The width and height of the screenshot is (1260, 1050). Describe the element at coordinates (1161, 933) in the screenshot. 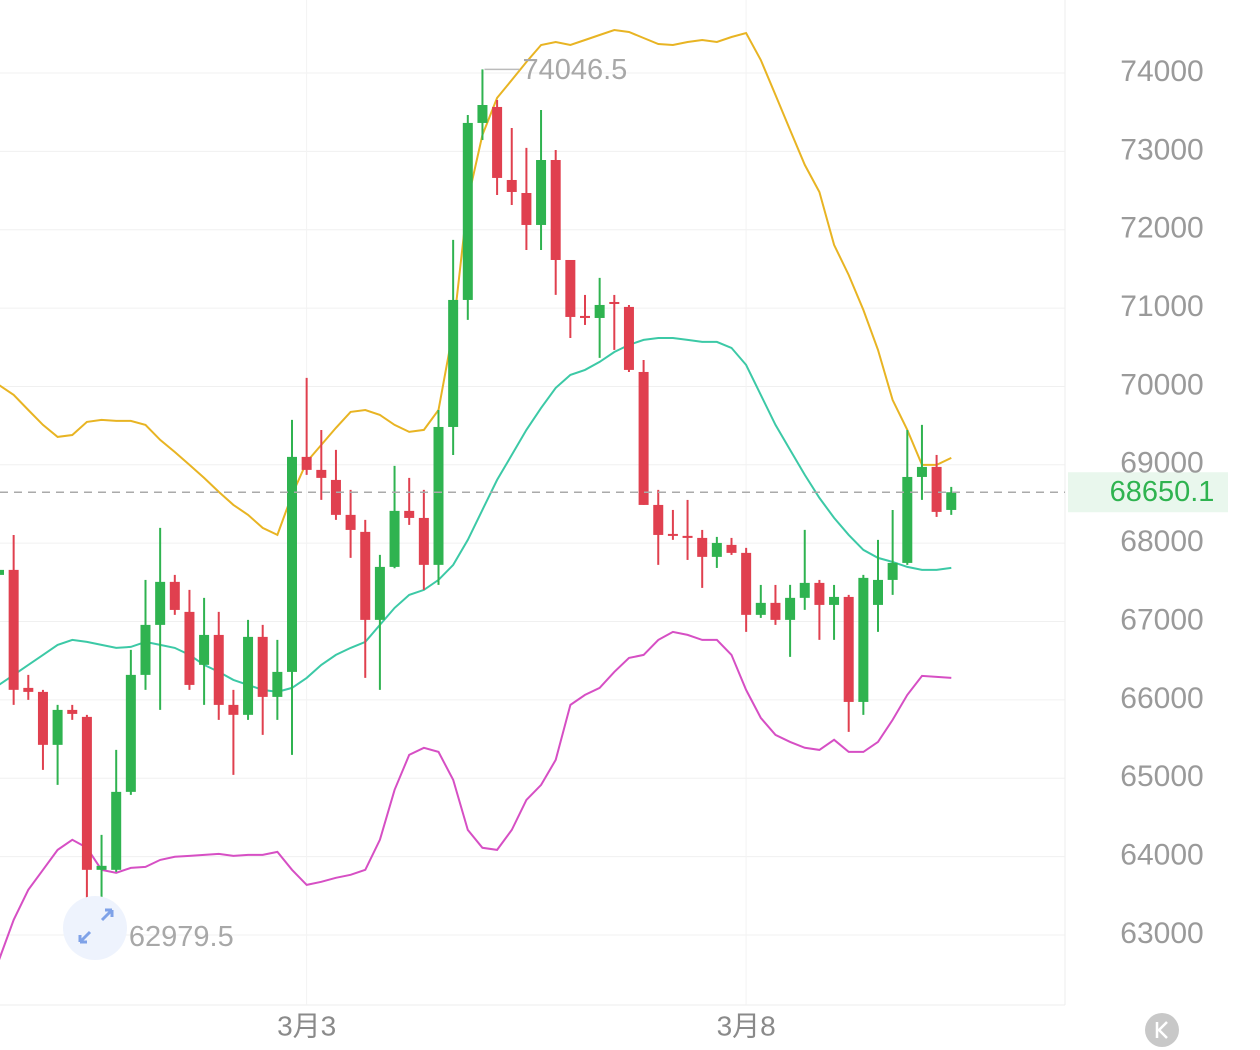

I see `y-tick-label: 63000` at that location.